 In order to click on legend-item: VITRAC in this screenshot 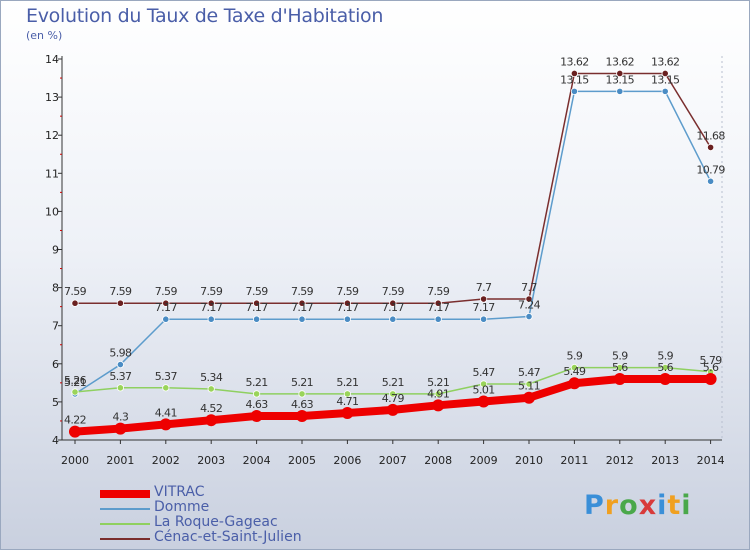, I will do `click(220, 492)`.